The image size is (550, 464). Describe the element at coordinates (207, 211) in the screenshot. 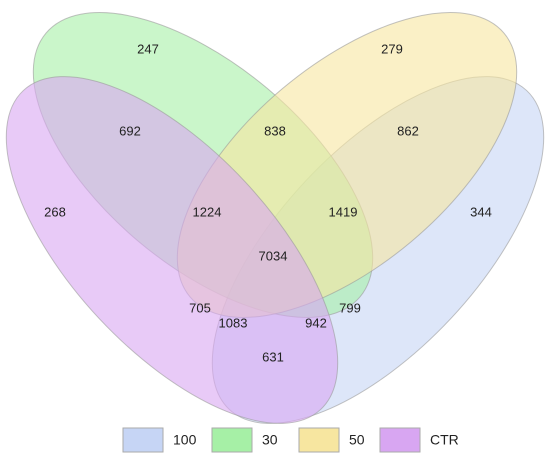

I see `region-count: 1224` at that location.